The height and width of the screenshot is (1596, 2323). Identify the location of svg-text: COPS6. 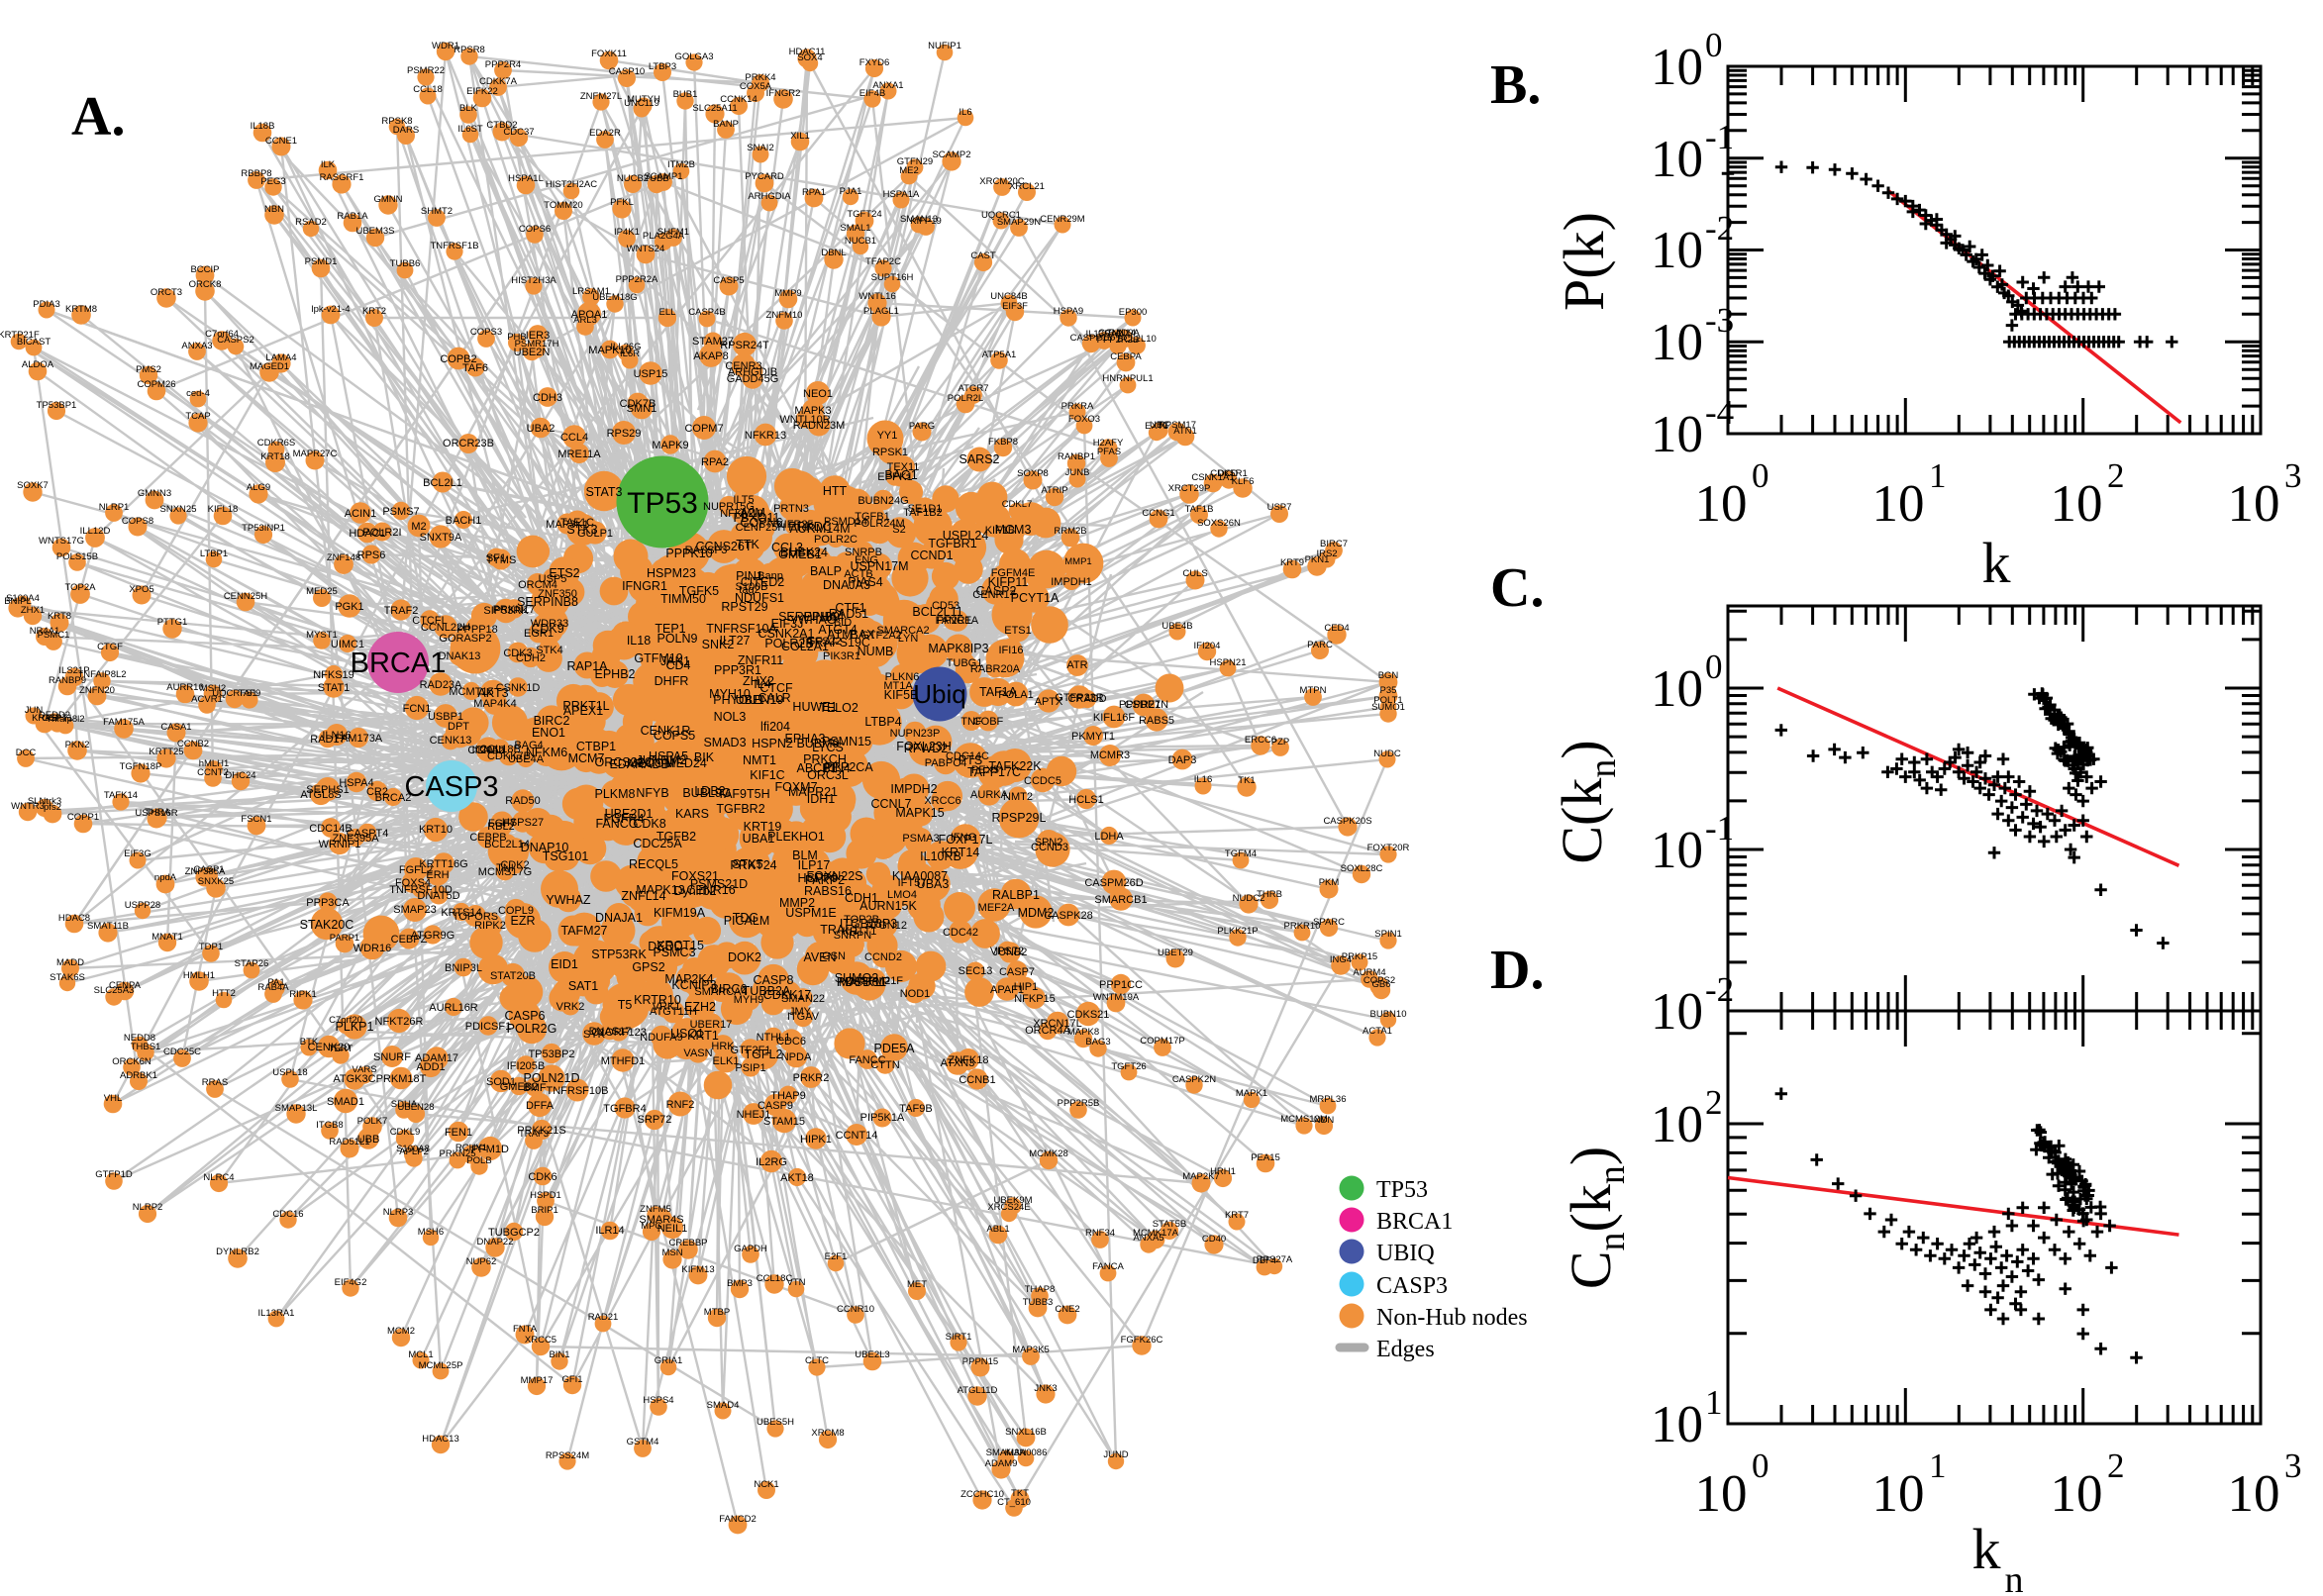
(535, 229).